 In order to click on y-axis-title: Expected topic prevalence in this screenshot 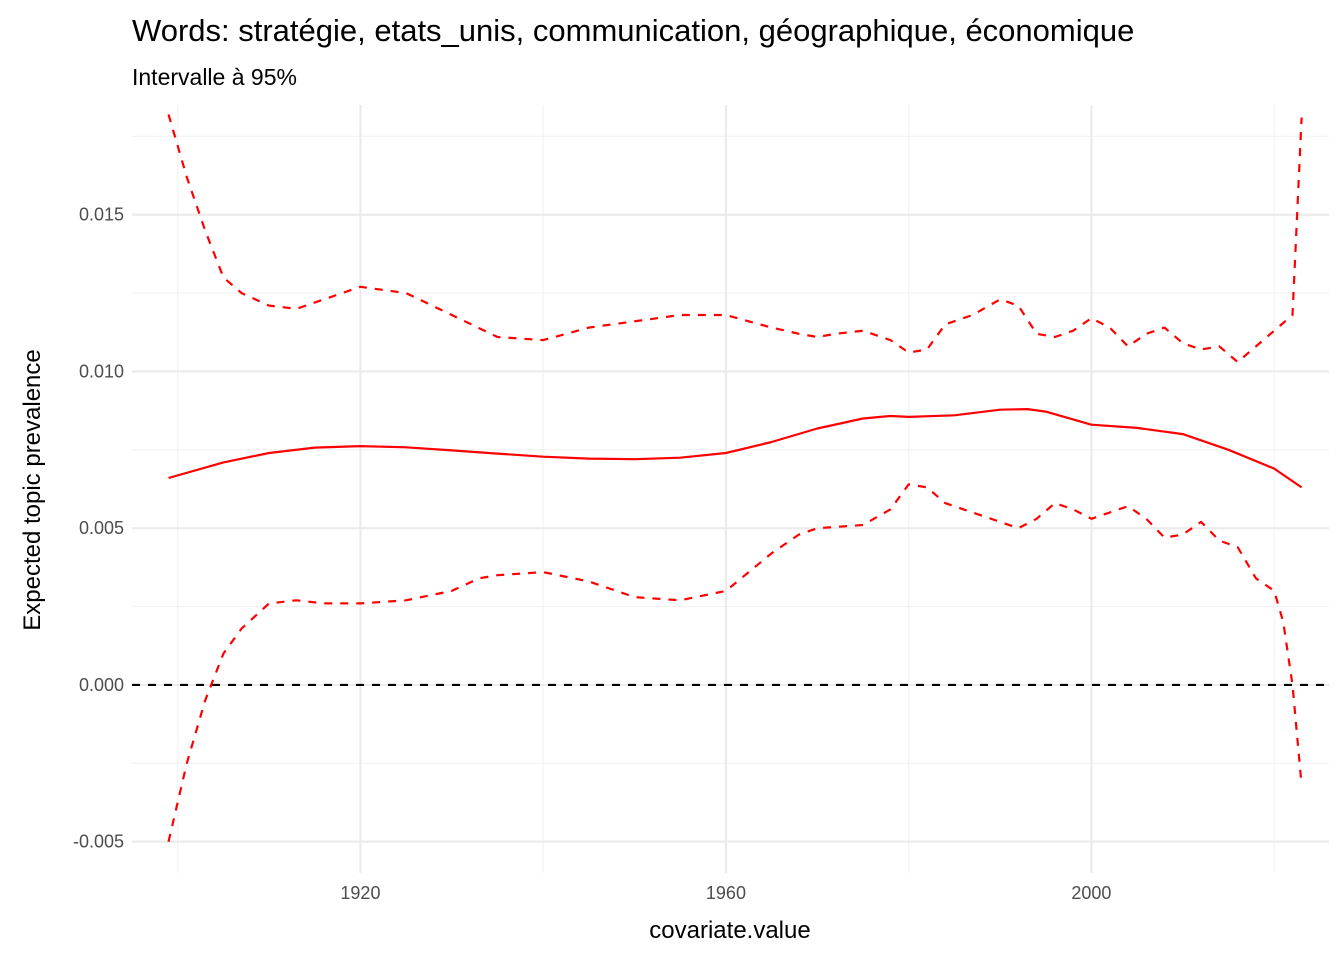, I will do `click(32, 490)`.